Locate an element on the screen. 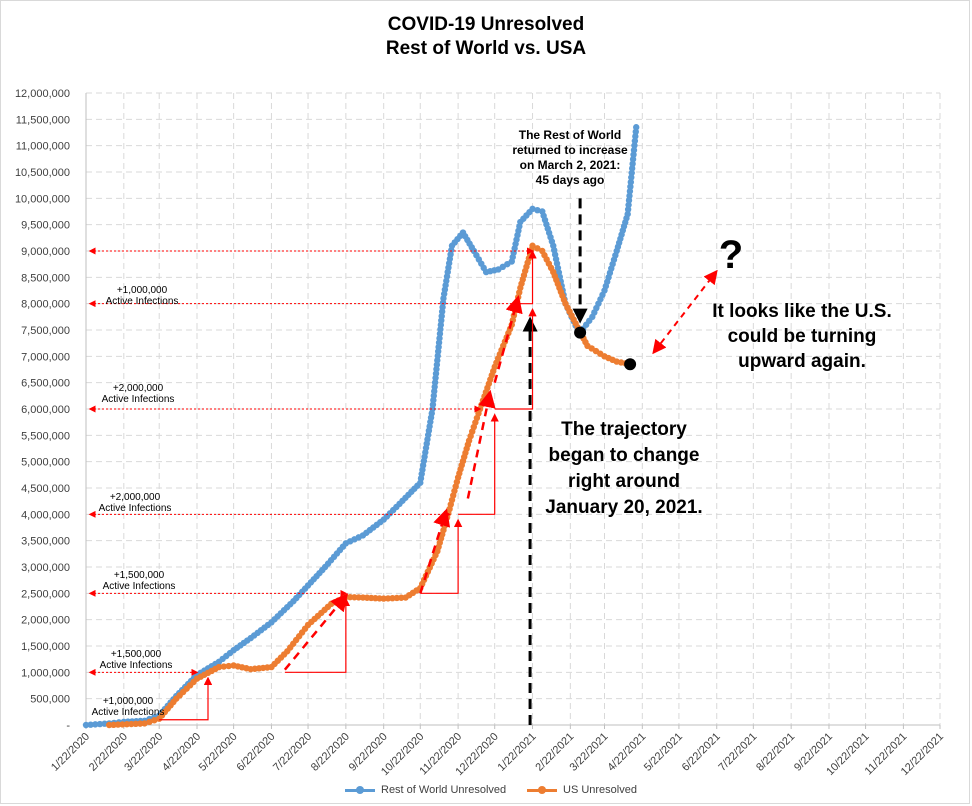 Image resolution: width=972 pixels, height=806 pixels. y-tick-label: 5,500,000 is located at coordinates (45, 436).